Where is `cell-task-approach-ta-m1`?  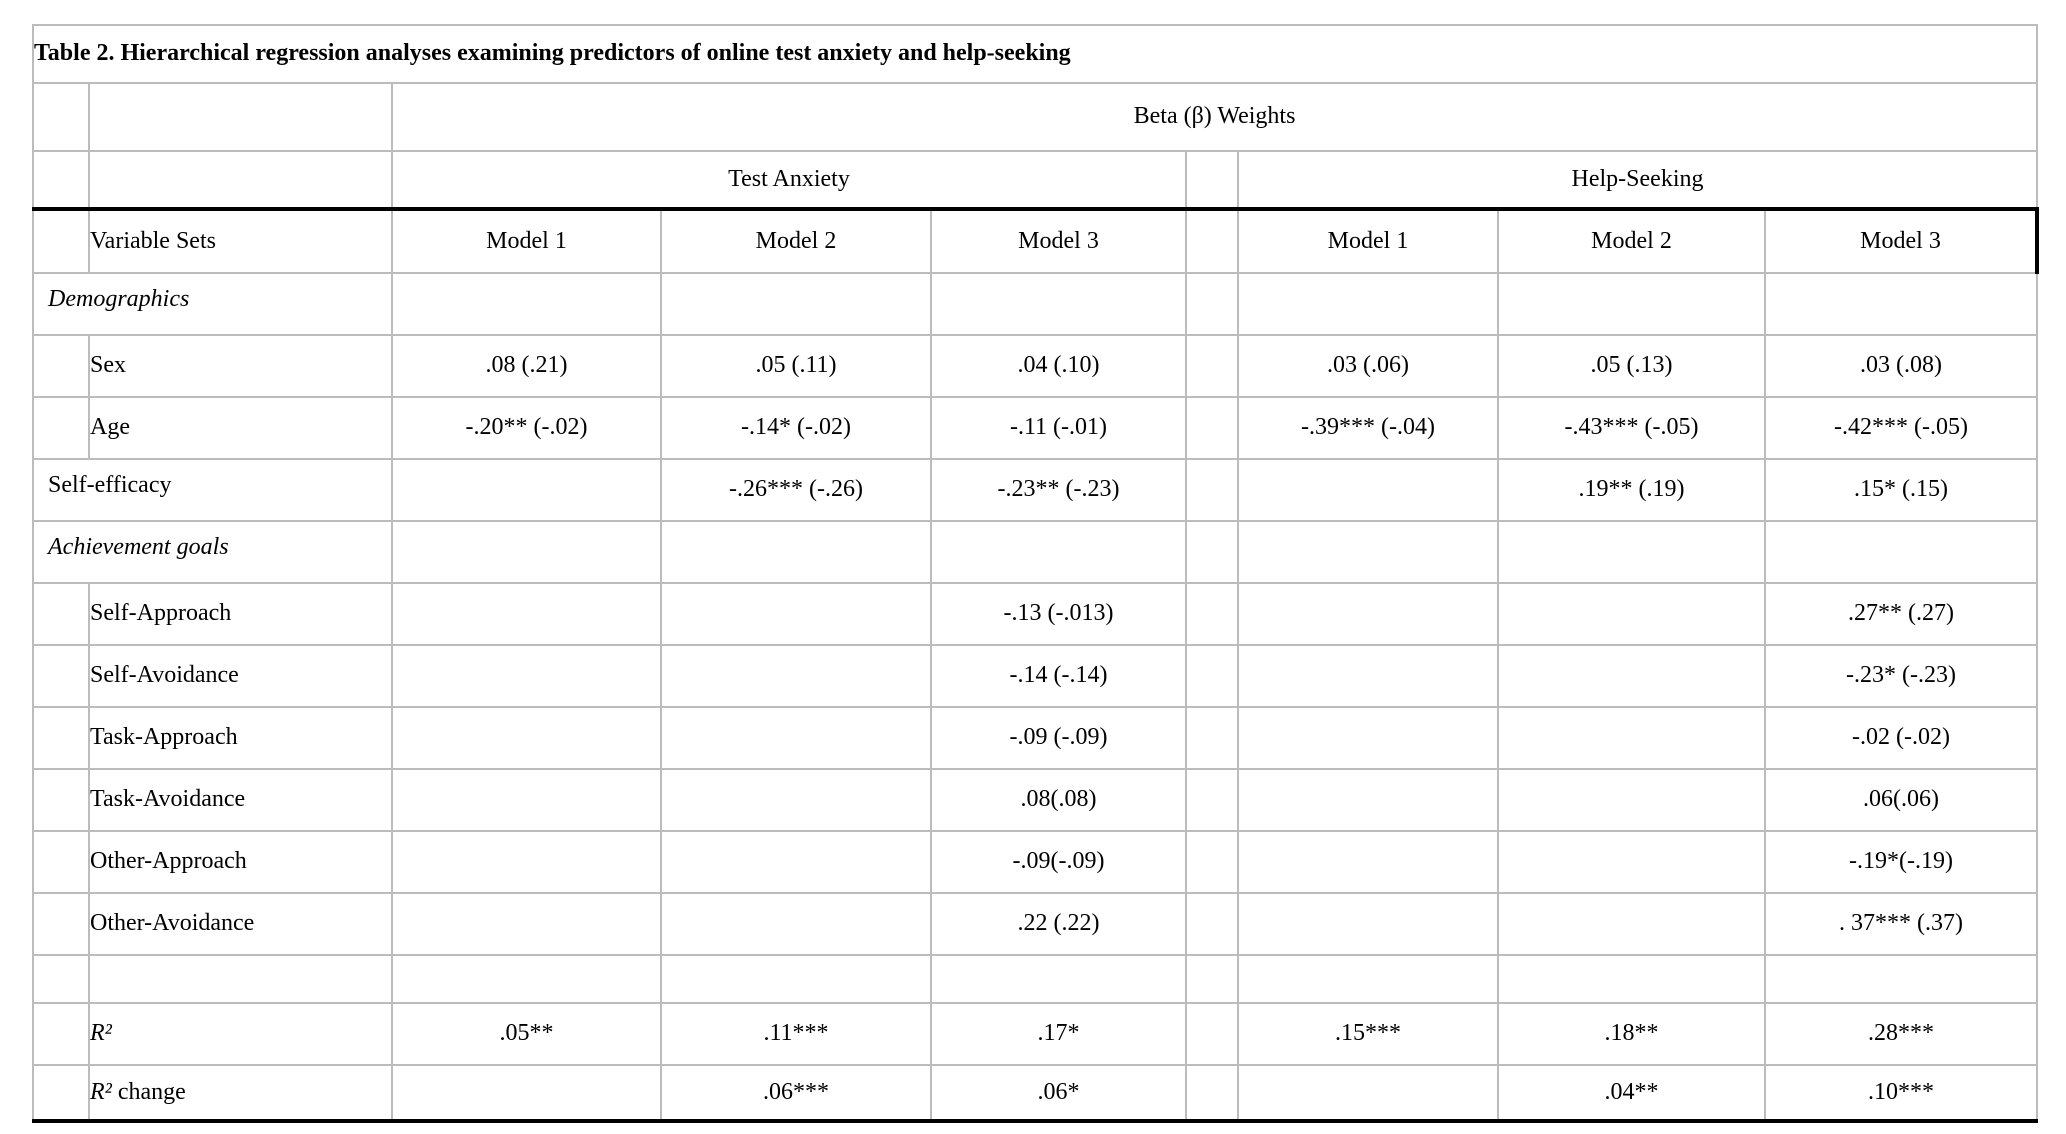
cell-task-approach-ta-m1 is located at coordinates (526, 738).